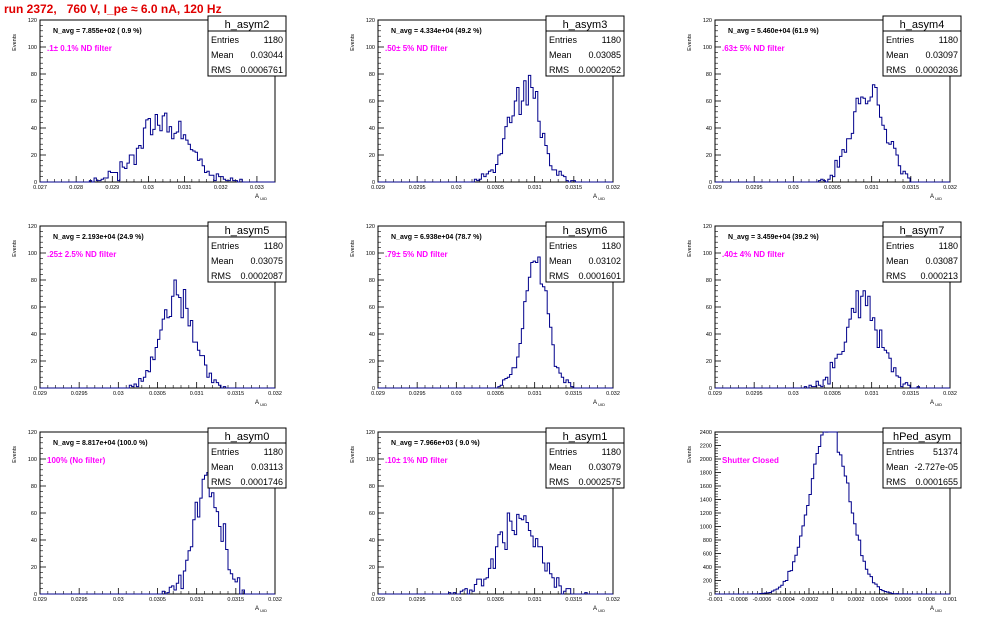  What do you see at coordinates (707, 582) in the screenshot?
I see `y-tick-label: 200` at bounding box center [707, 582].